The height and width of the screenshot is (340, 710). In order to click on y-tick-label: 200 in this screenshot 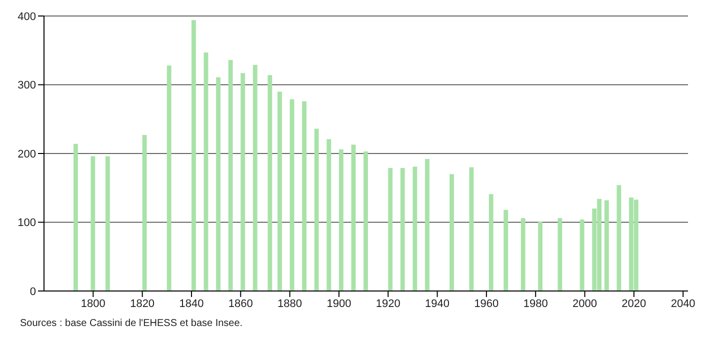, I will do `click(27, 154)`.